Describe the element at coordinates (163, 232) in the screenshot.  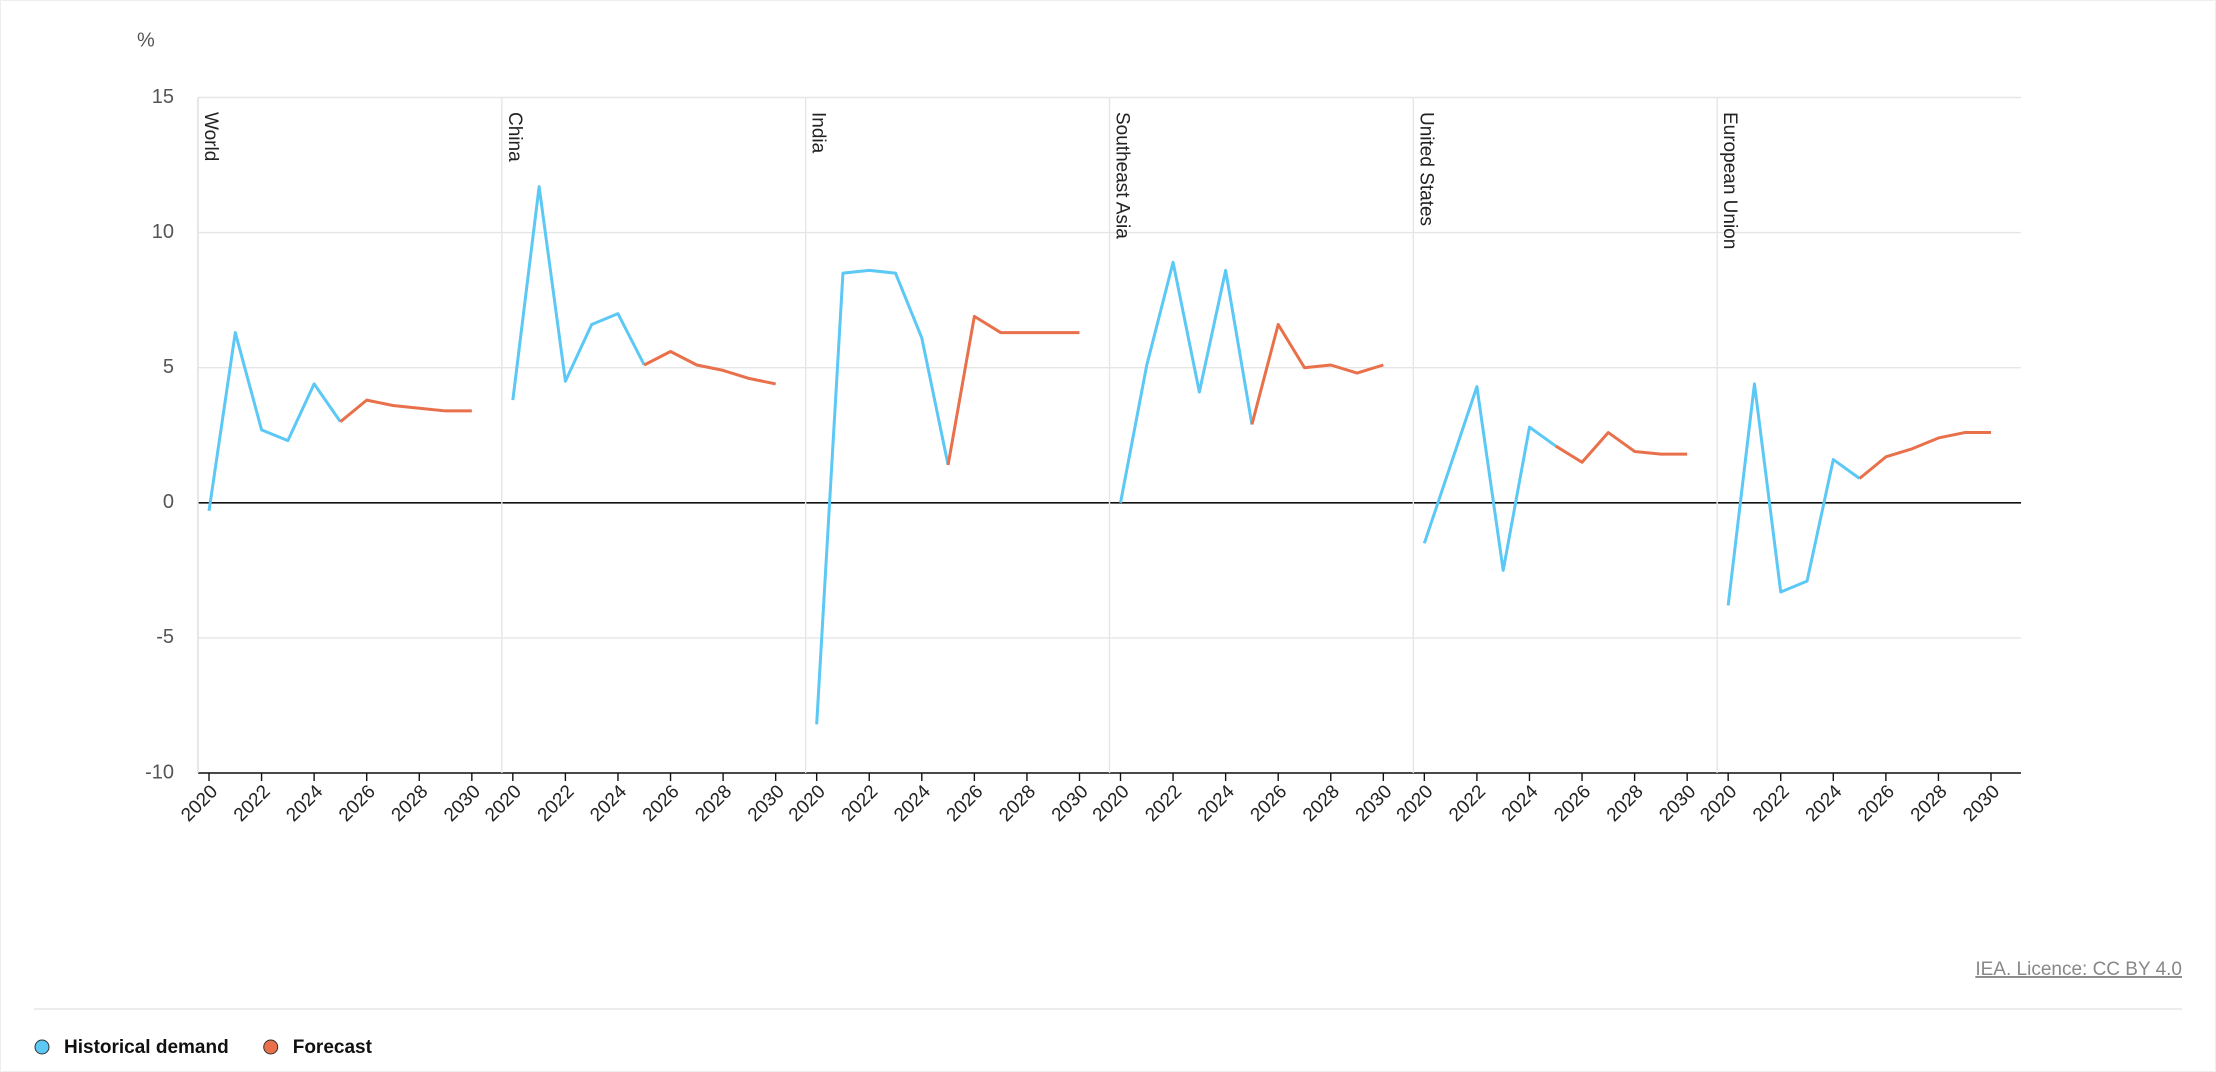
I see `y-tick-label: 10` at that location.